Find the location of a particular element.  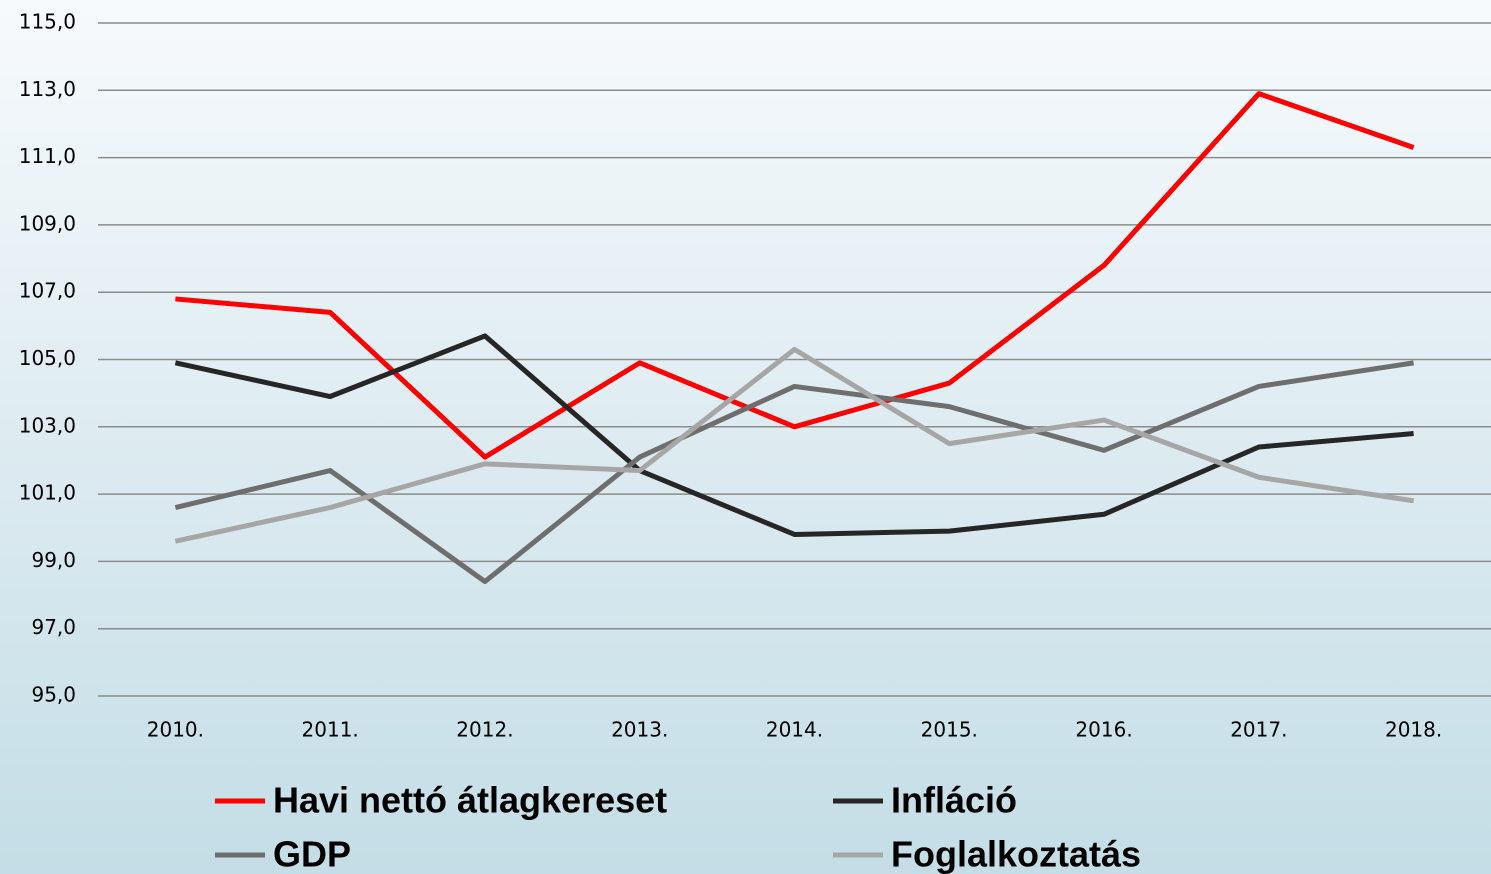

legend-label: GDP is located at coordinates (312, 854).